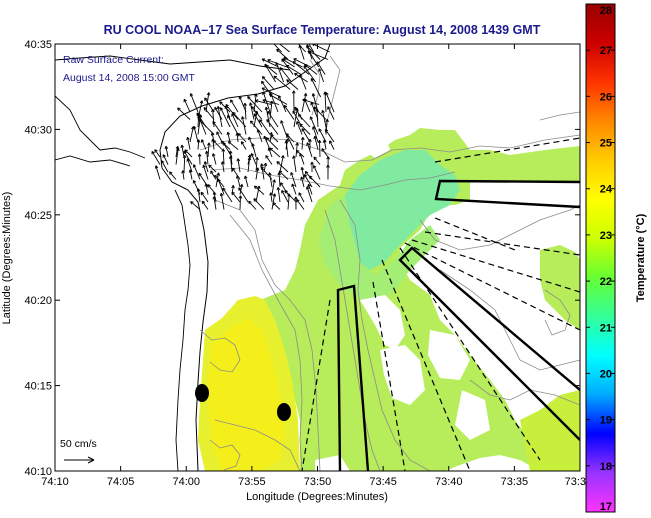 The image size is (651, 518). Describe the element at coordinates (600, 258) in the screenshot. I see `colorbar` at that location.